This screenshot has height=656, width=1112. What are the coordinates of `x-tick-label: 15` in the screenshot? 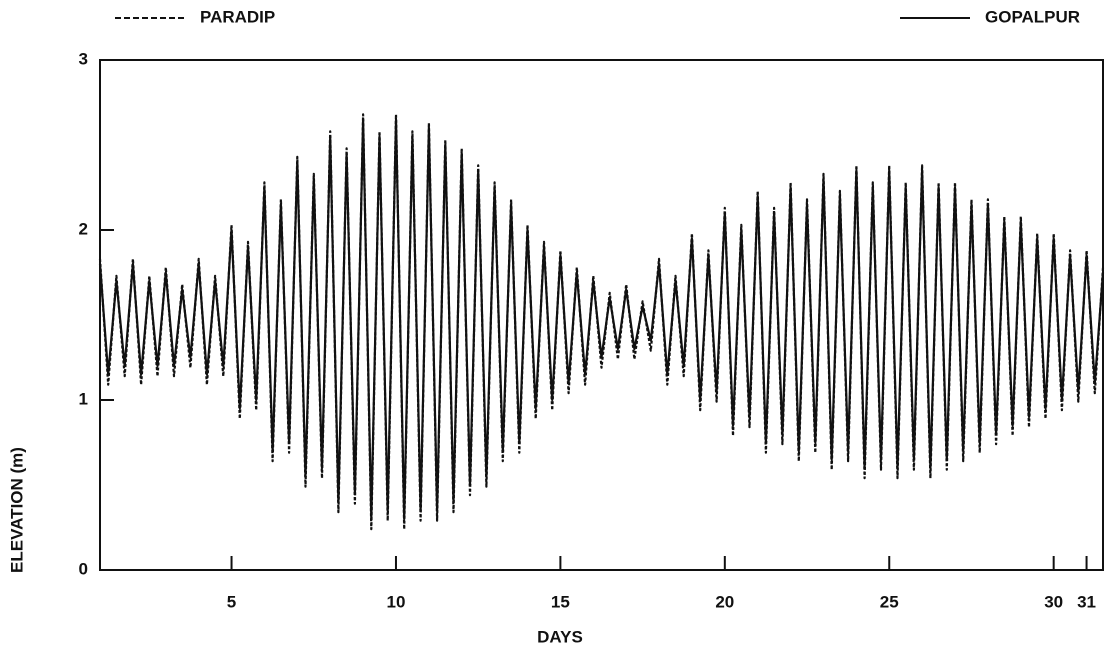 It's located at (560, 601).